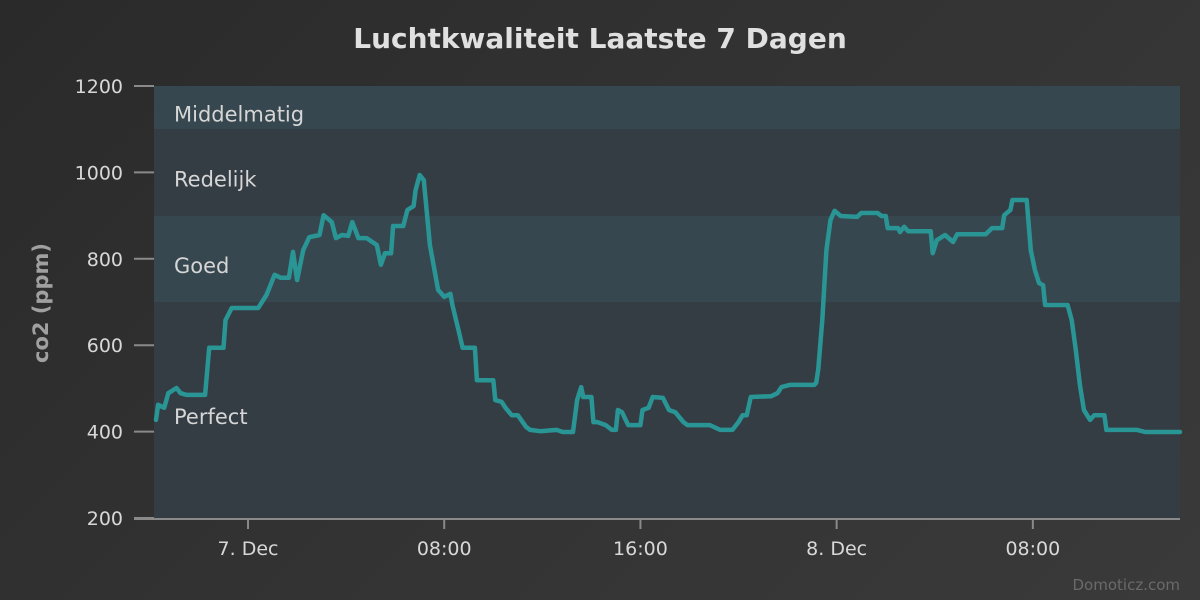 The image size is (1200, 600). What do you see at coordinates (1127, 585) in the screenshot?
I see `credits-link: Domoticz.com` at bounding box center [1127, 585].